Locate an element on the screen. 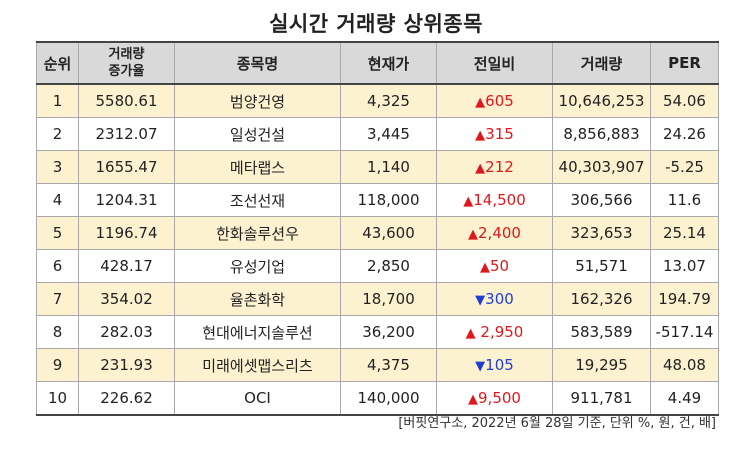 This screenshot has width=752, height=455. volume-growth-cell: 282.03 is located at coordinates (126, 332).